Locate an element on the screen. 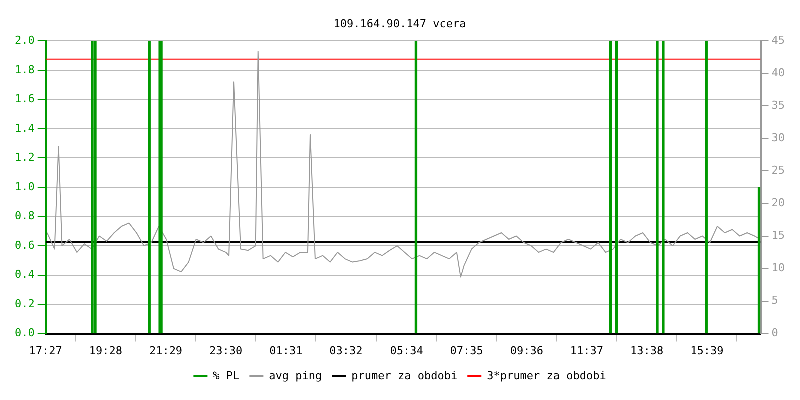 This screenshot has height=400, width=800. y-tick-label: 0.4 is located at coordinates (25, 275).